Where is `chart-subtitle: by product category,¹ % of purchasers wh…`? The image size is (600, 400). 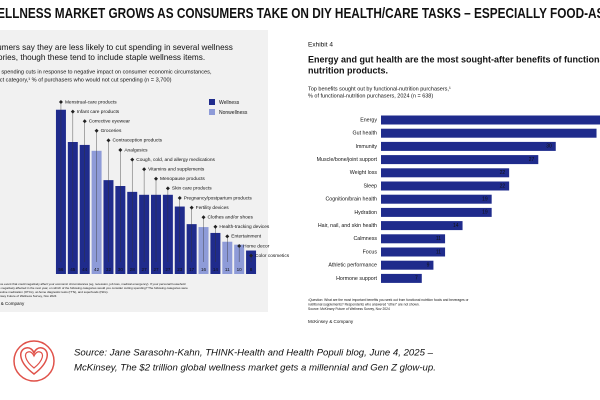
chart-subtitle: by product category,¹ % of purchasers wh… is located at coordinates (86, 80).